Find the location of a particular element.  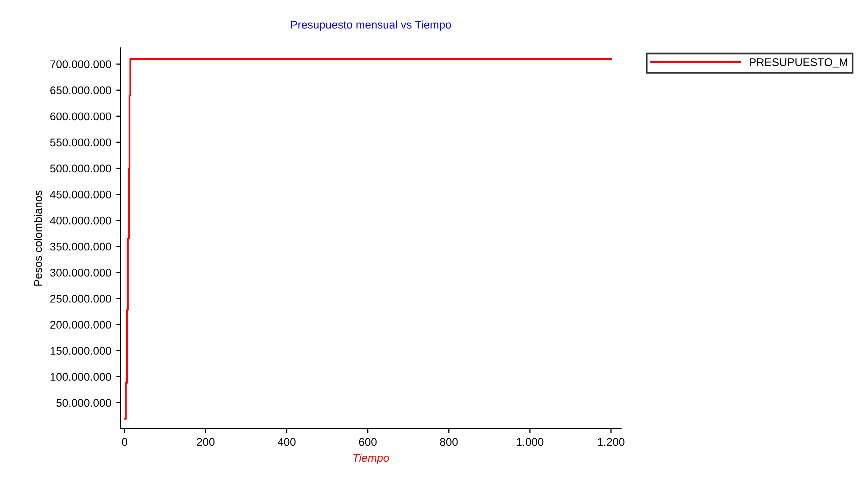

chart-title: Presupuesto mensual vs Tiempo is located at coordinates (371, 26).